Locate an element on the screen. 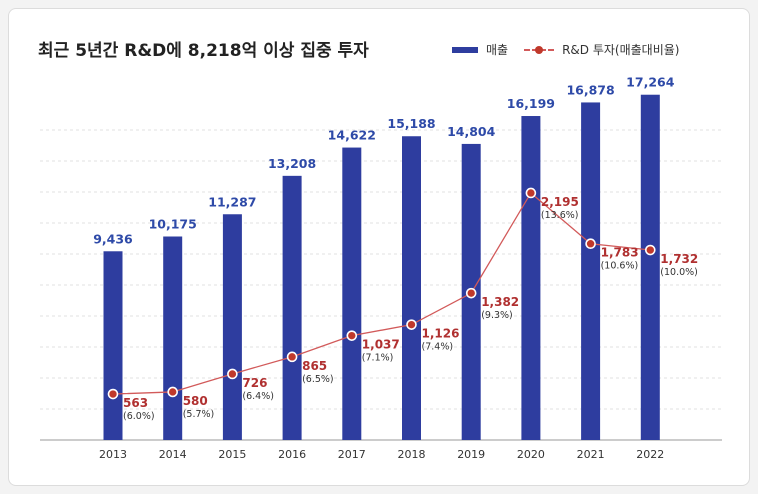 The height and width of the screenshot is (494, 758). rd-ratio-label: (9.3%) is located at coordinates (497, 315).